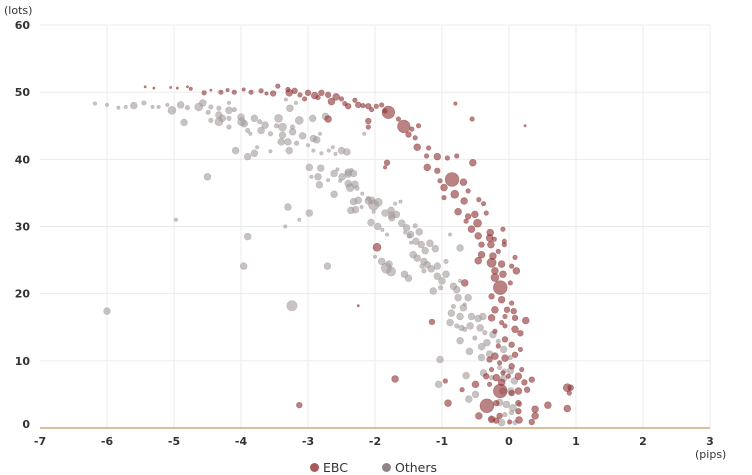 The width and height of the screenshot is (752, 475). I want to click on x-tick-label: -3, so click(308, 441).